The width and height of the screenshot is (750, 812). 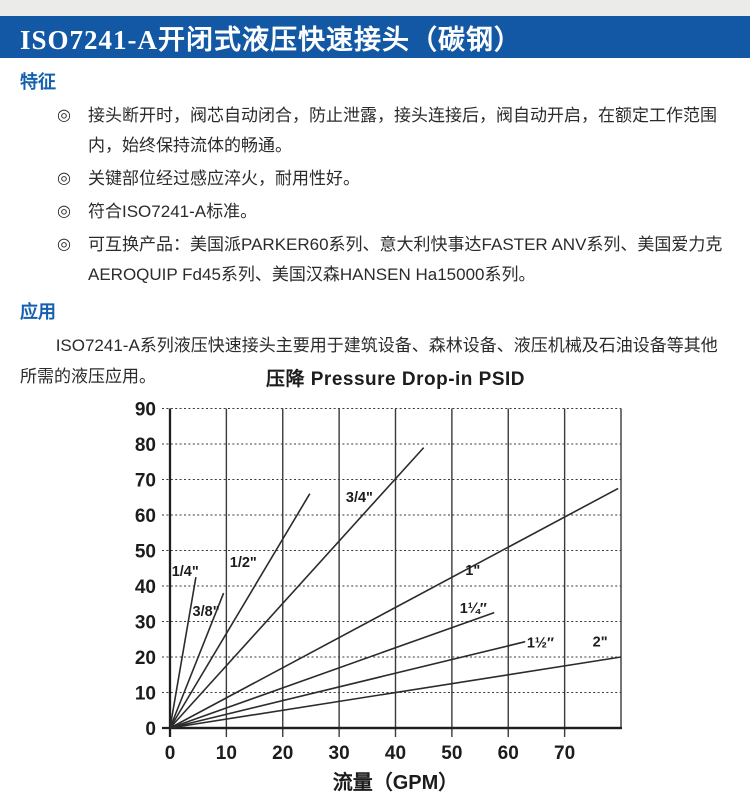 I want to click on y-tick-label: 10, so click(x=145, y=694).